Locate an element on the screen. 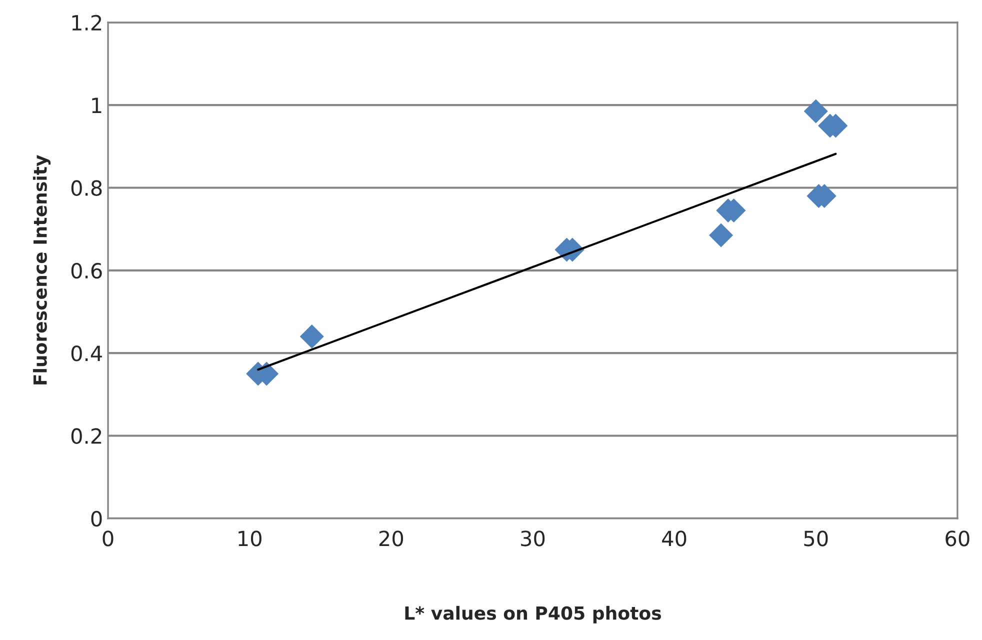 The height and width of the screenshot is (640, 982). x-tick-label: 40 is located at coordinates (674, 538).